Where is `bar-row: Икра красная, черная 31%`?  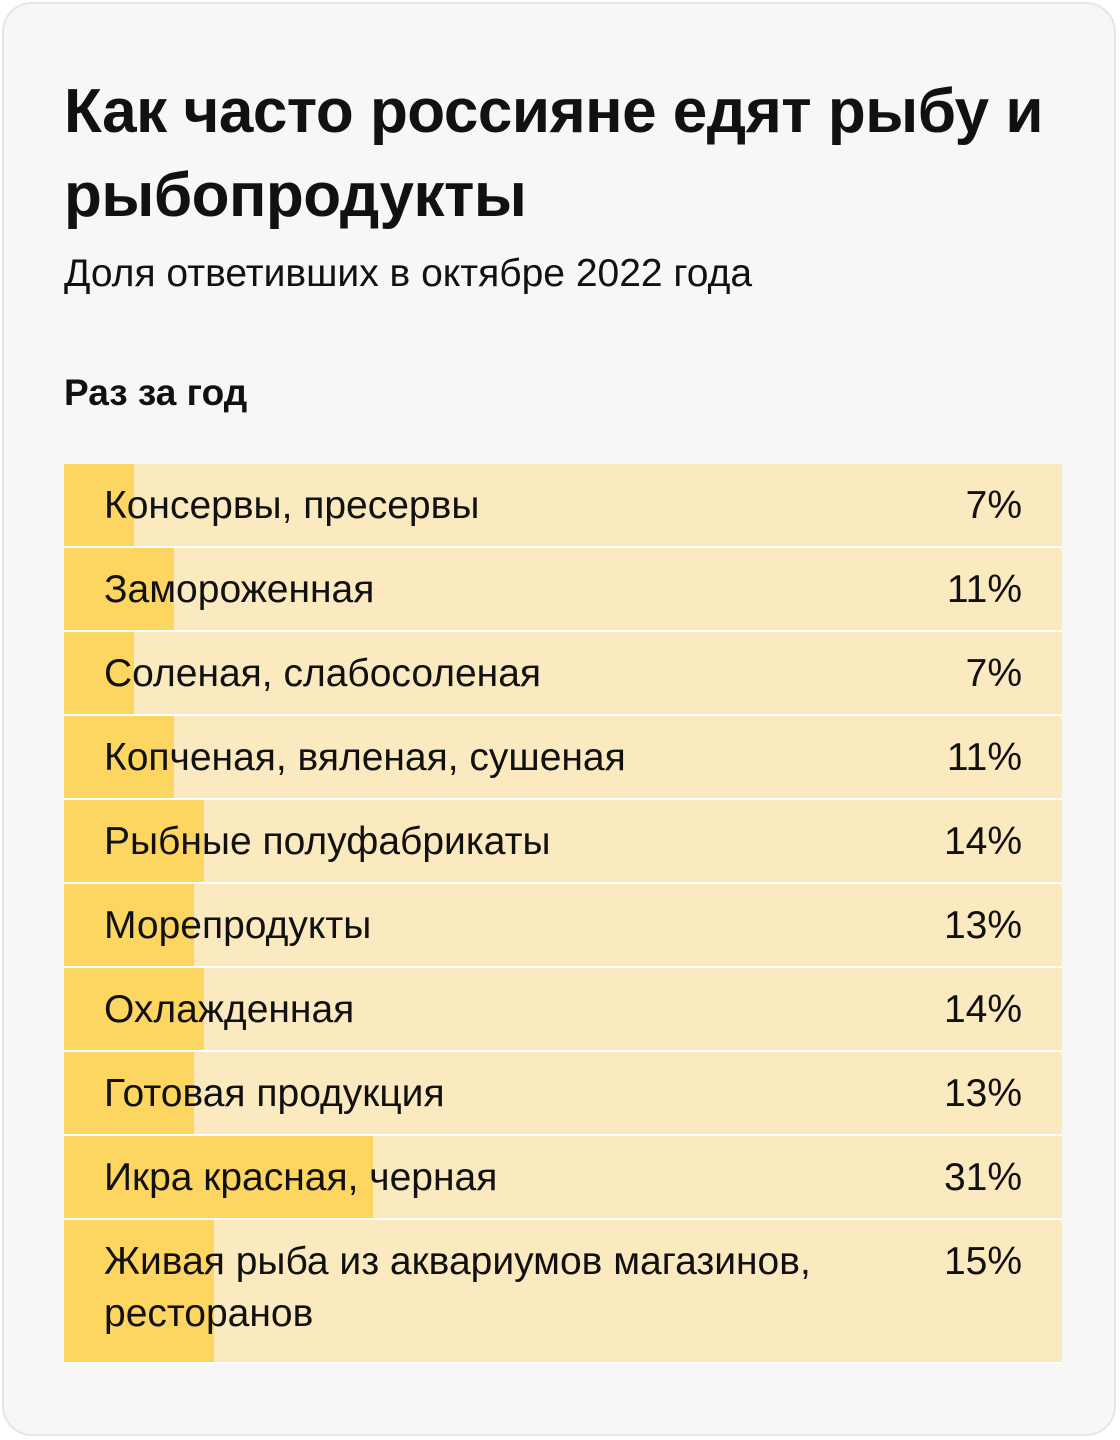
bar-row: Икра красная, черная 31% is located at coordinates (563, 1178).